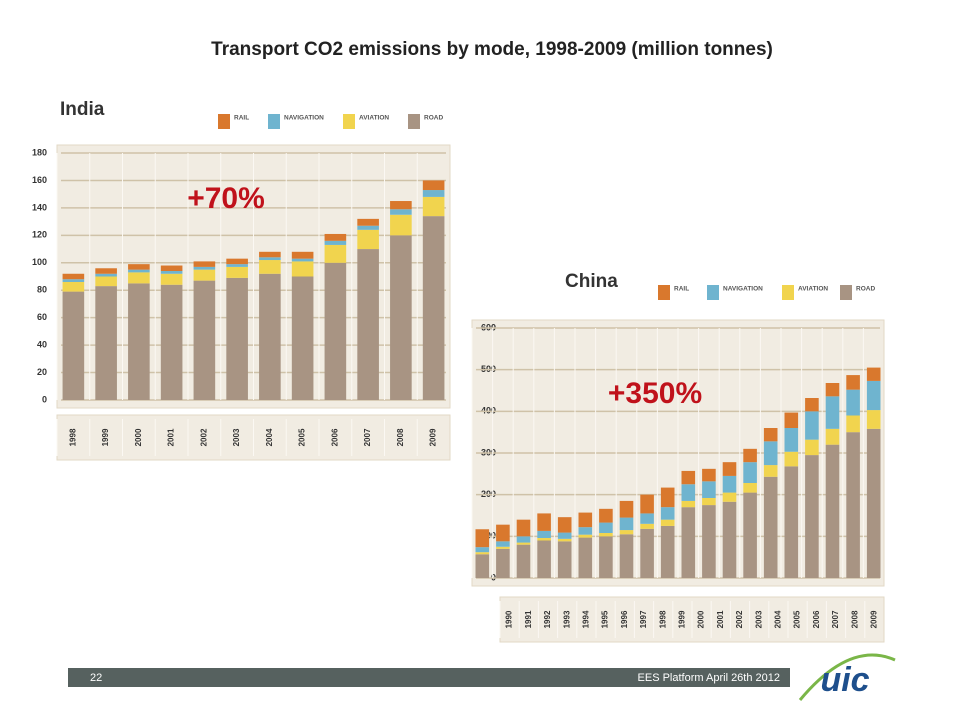 The image size is (960, 720). What do you see at coordinates (82, 109) in the screenshot?
I see `chart-title: India` at bounding box center [82, 109].